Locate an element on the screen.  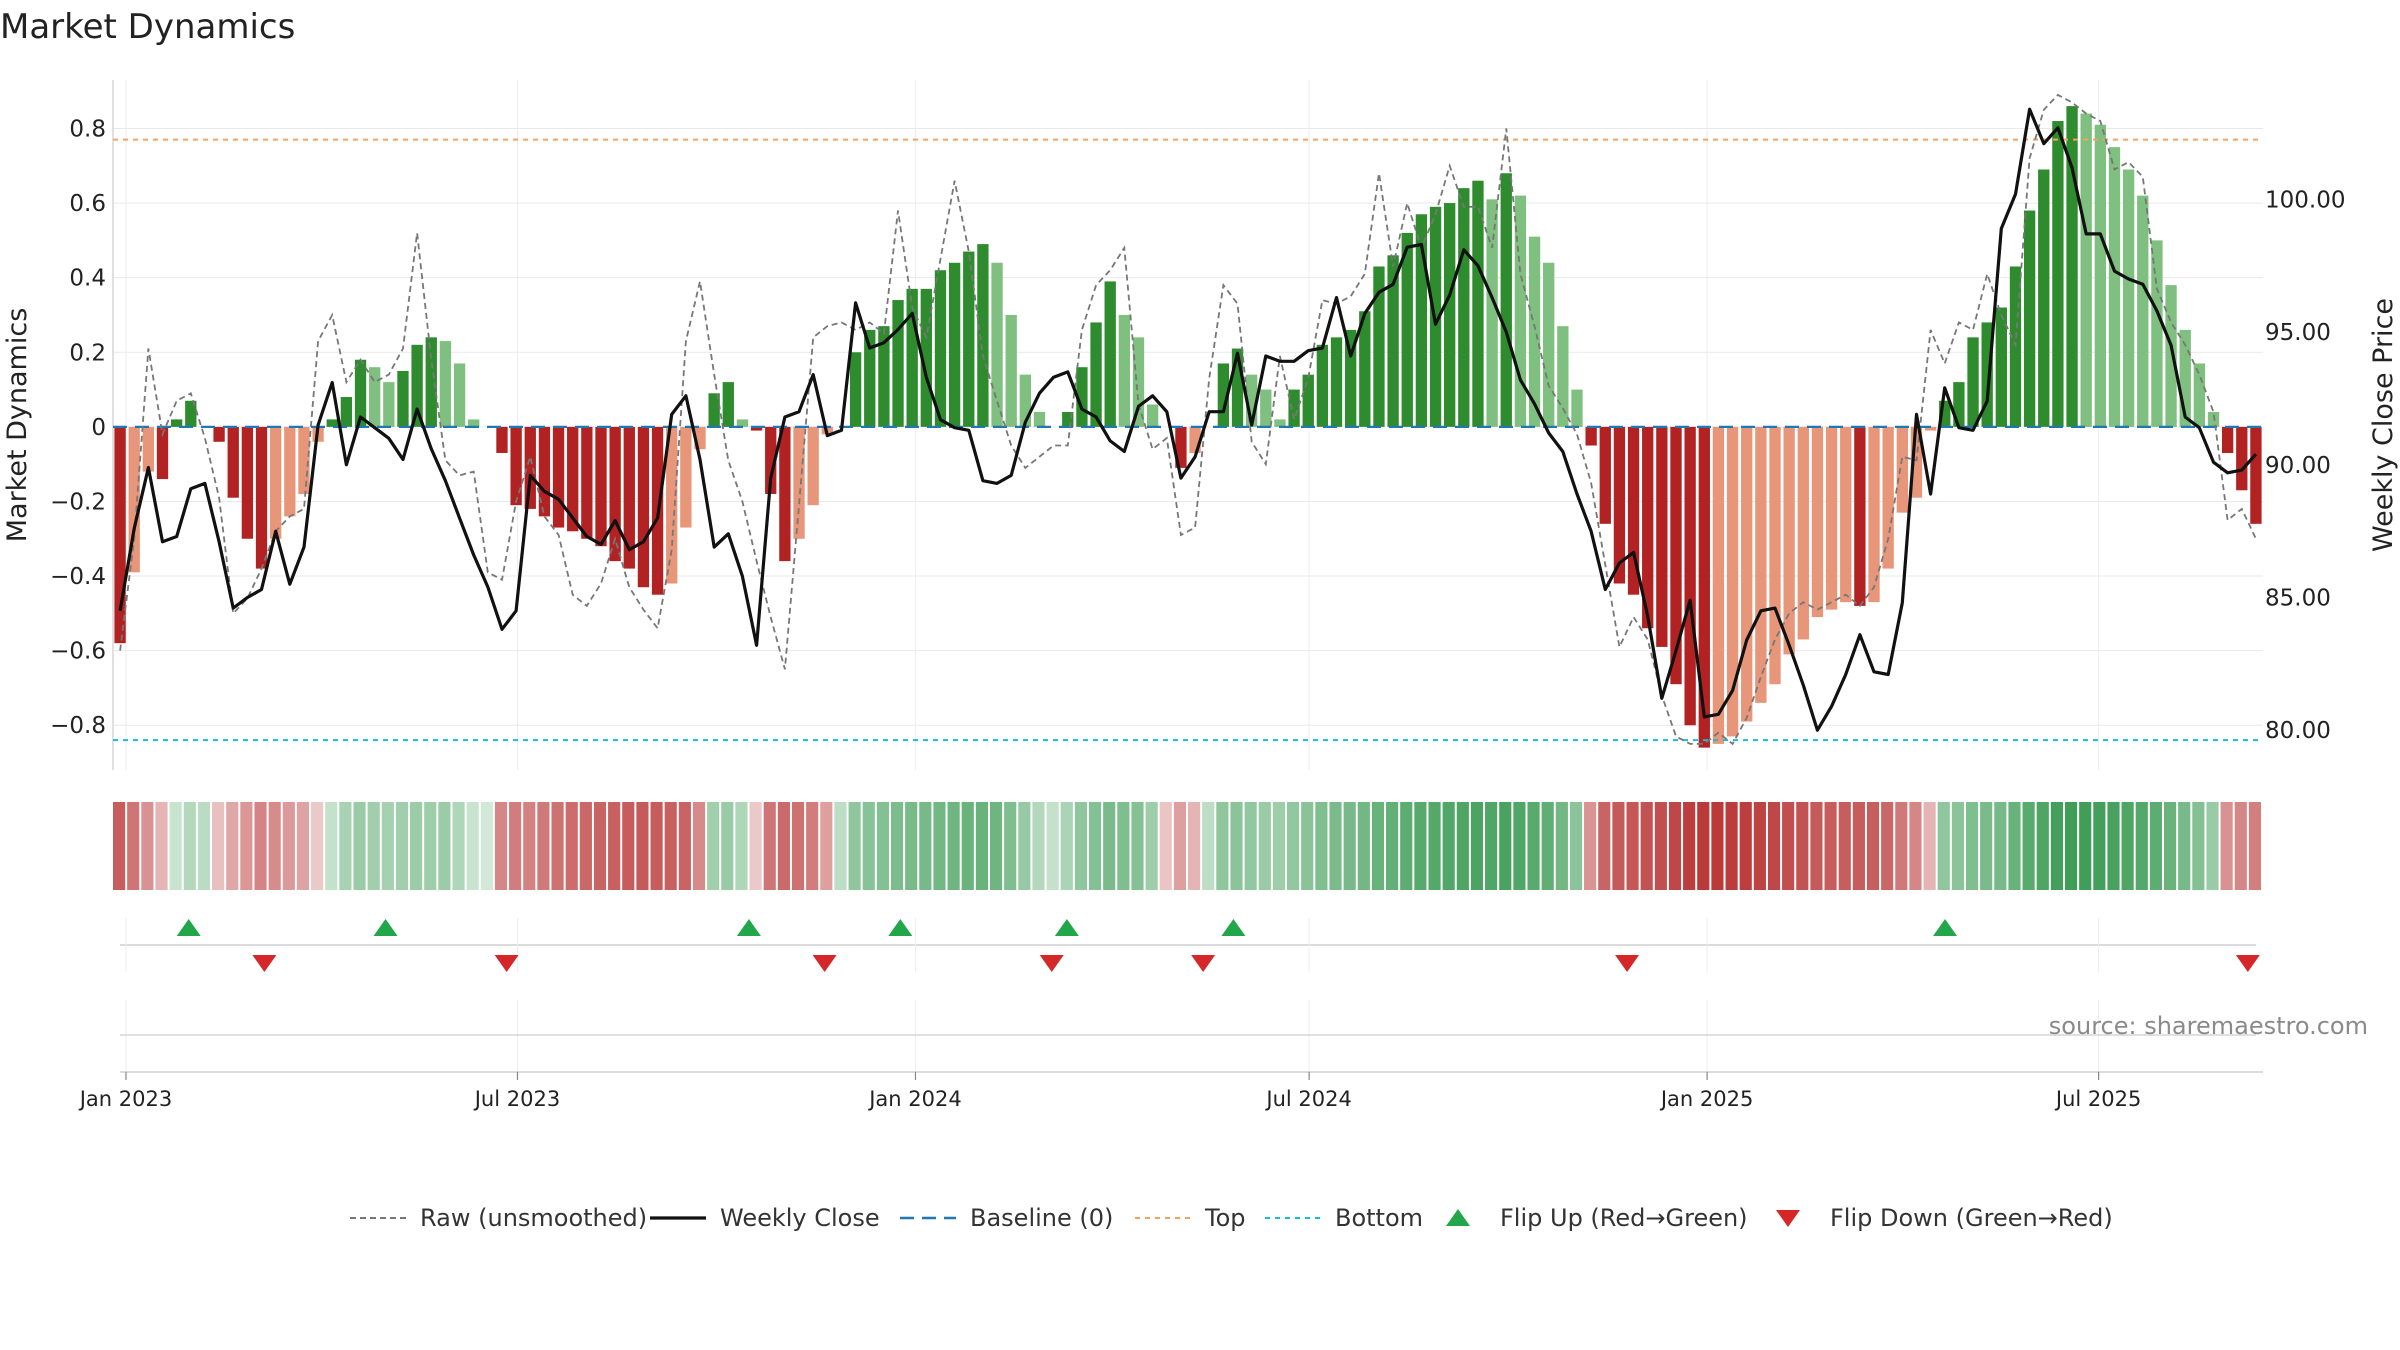
x-tick-label: Jul 2025 is located at coordinates (2097, 1099).